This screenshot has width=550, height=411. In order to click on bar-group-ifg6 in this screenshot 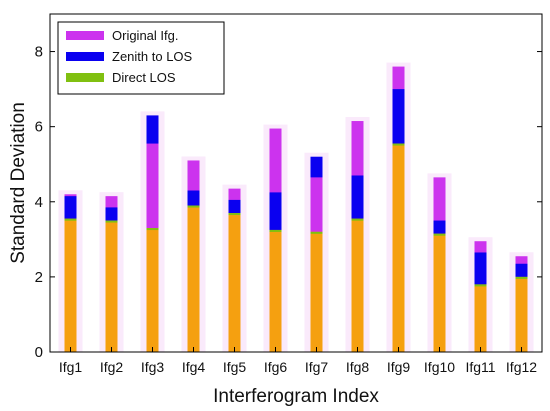, I will do `click(275, 238)`.